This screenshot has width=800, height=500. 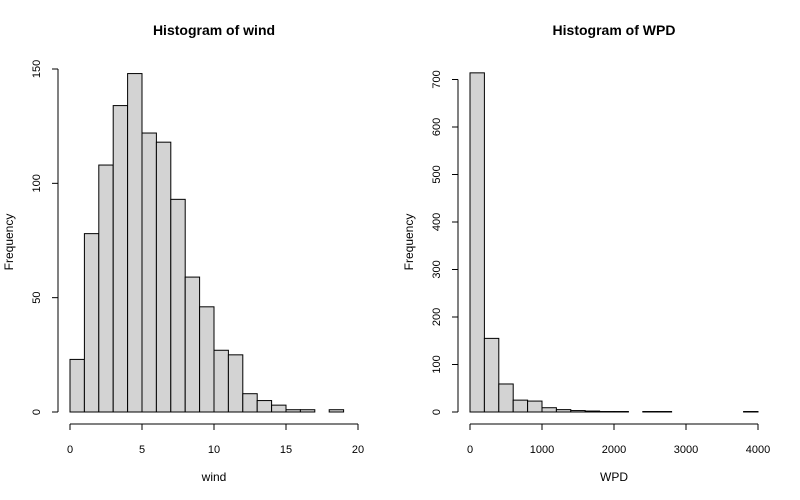 What do you see at coordinates (37, 69) in the screenshot?
I see `y-tick-label: 150` at bounding box center [37, 69].